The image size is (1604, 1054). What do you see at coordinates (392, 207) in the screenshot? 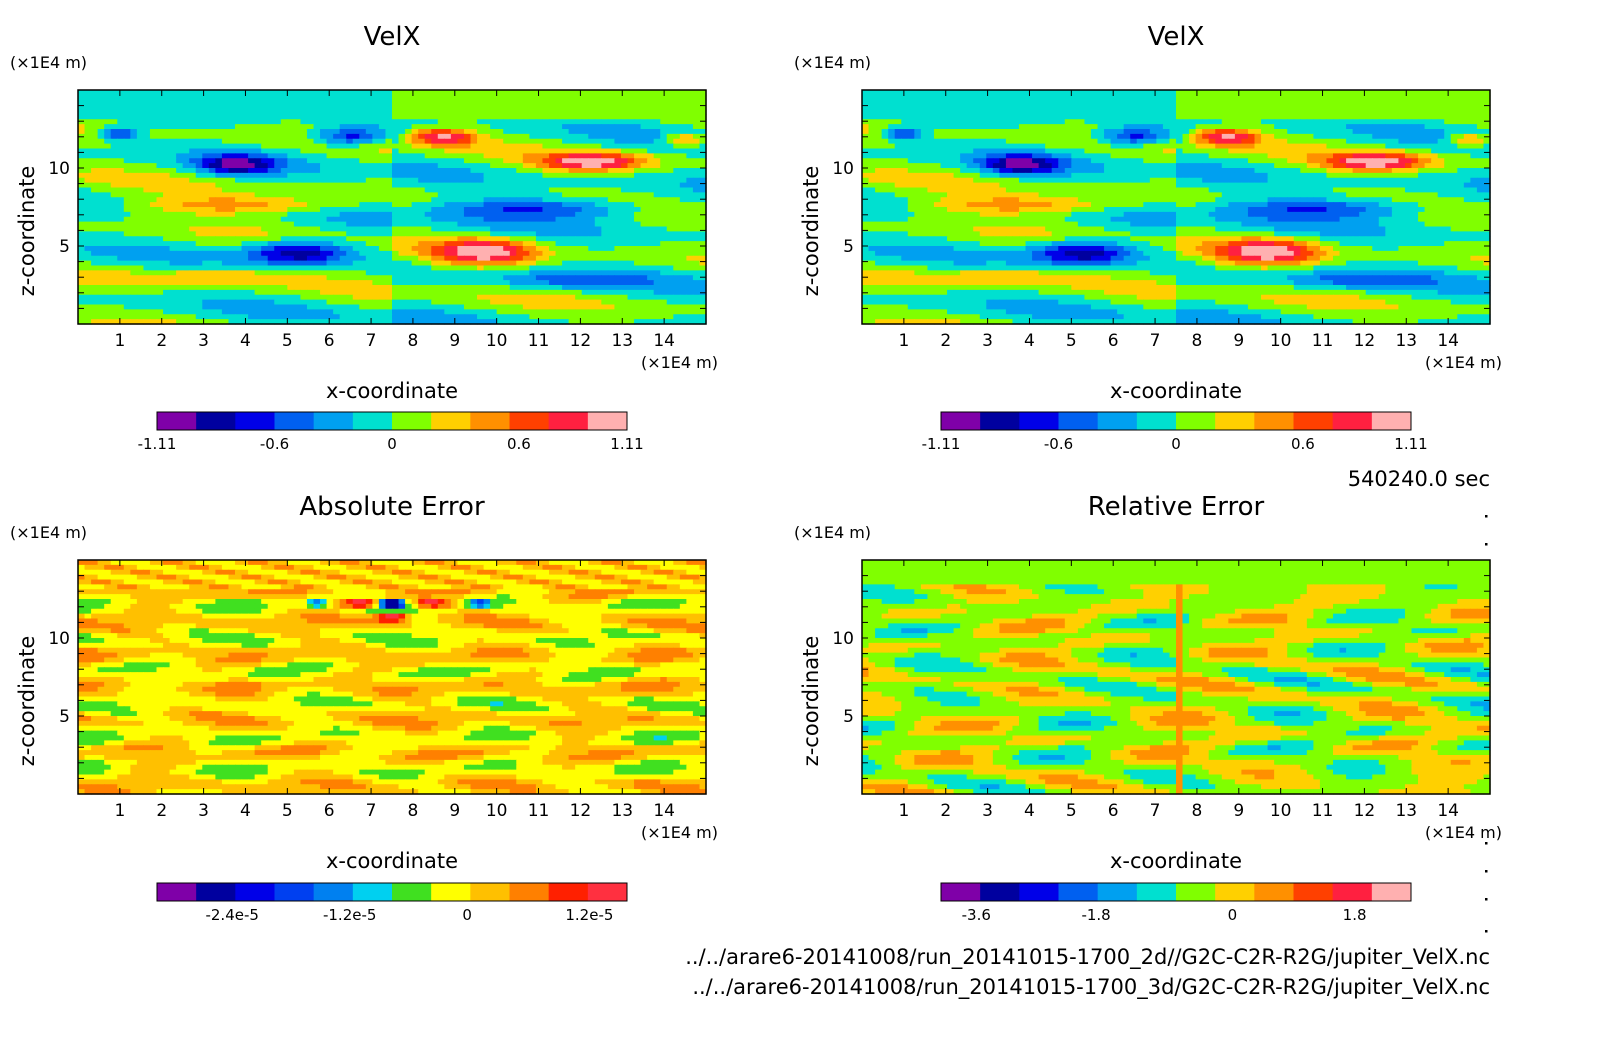
I see `plot-frame` at bounding box center [392, 207].